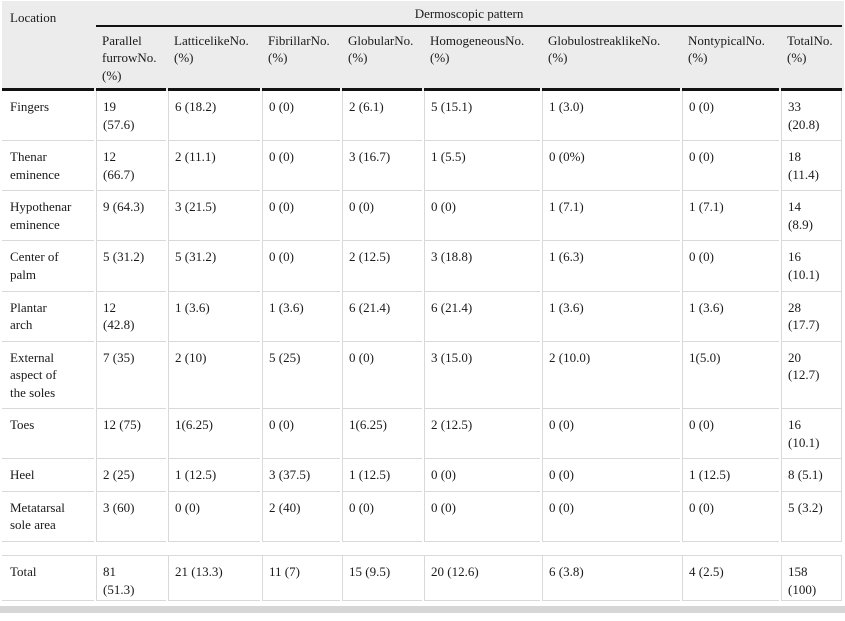 The height and width of the screenshot is (621, 845). What do you see at coordinates (131, 579) in the screenshot?
I see `cell-parallel-furrow: 81 (51.3)` at bounding box center [131, 579].